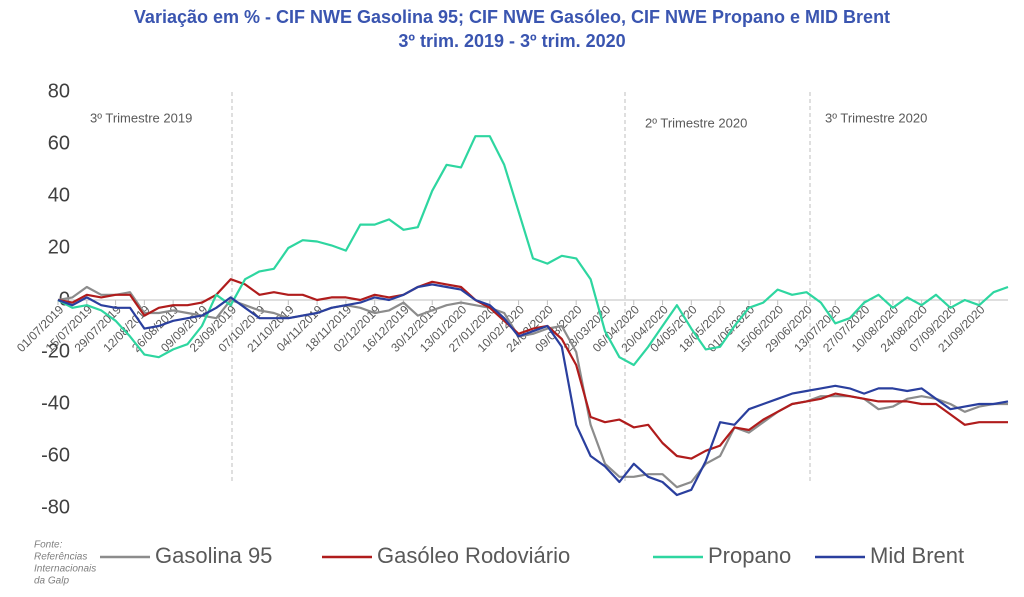 The width and height of the screenshot is (1024, 597). Describe the element at coordinates (876, 117) in the screenshot. I see `annotation: 3º Trimestre 2020` at that location.